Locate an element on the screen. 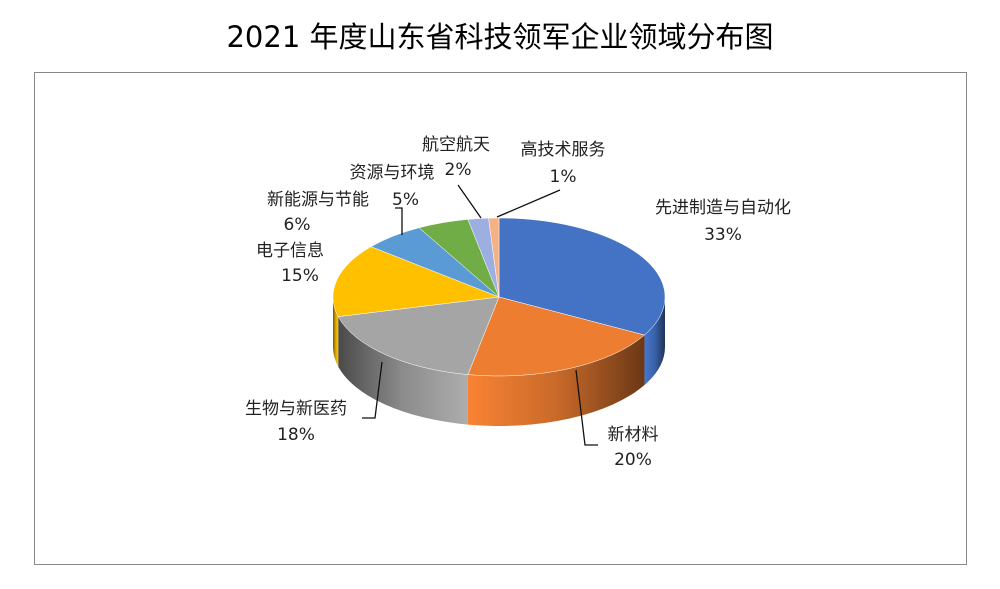 The height and width of the screenshot is (589, 1000). data-label-category-4: 新能源与节能 is located at coordinates (318, 200).